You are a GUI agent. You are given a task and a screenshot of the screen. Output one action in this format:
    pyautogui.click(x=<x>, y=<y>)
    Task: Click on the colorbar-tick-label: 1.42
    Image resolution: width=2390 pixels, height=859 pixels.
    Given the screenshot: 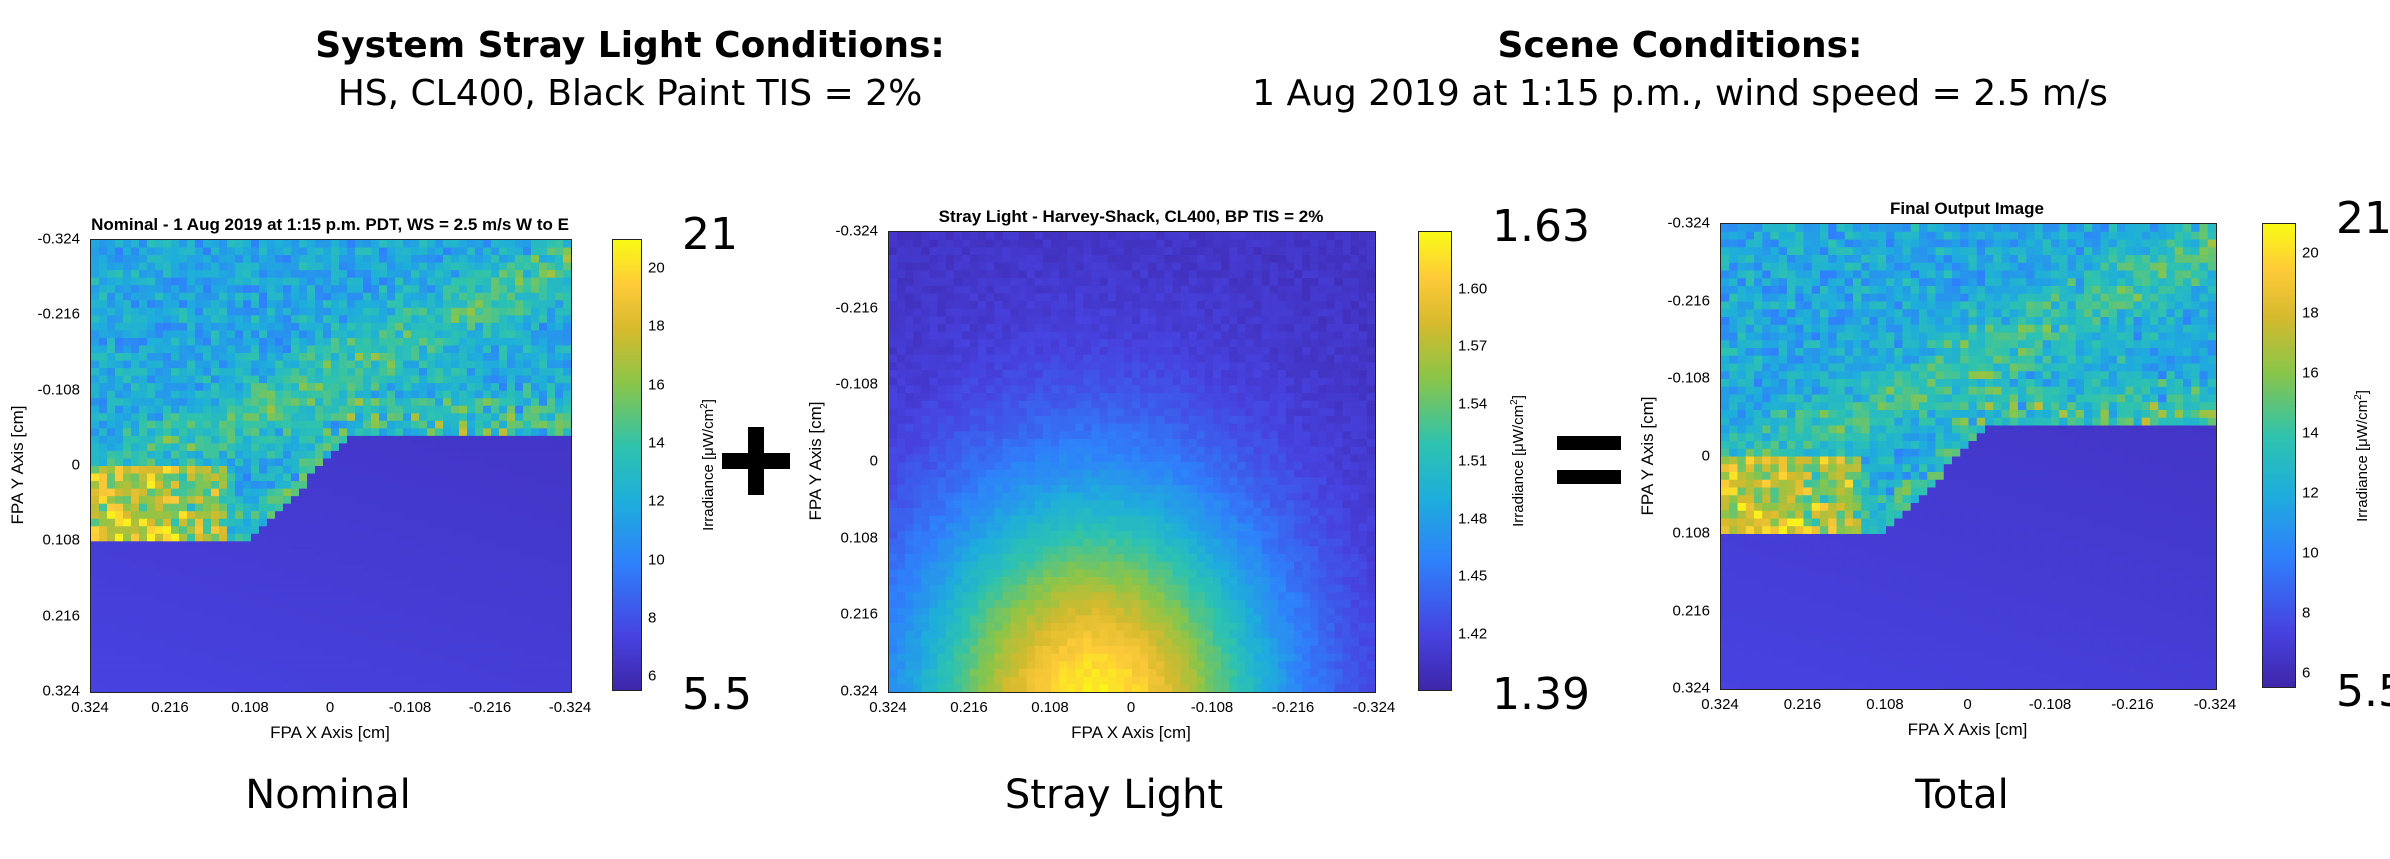 What is the action you would take?
    pyautogui.click(x=1473, y=633)
    